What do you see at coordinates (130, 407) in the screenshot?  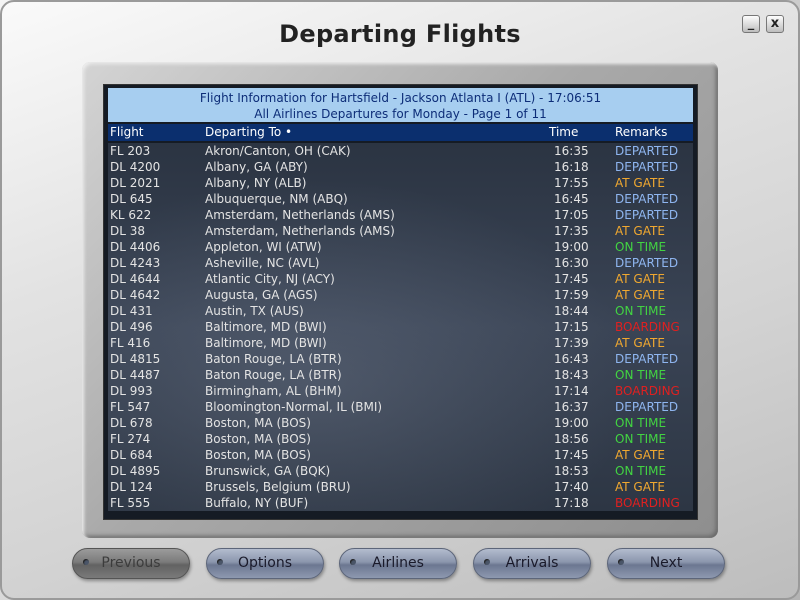 I see `row-flight-number: FL 547` at bounding box center [130, 407].